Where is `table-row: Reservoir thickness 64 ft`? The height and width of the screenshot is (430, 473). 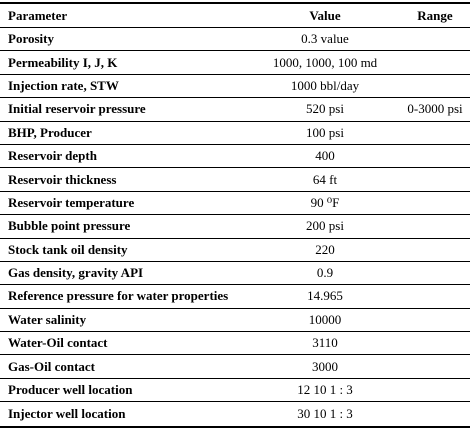 table-row: Reservoir thickness 64 ft is located at coordinates (235, 180).